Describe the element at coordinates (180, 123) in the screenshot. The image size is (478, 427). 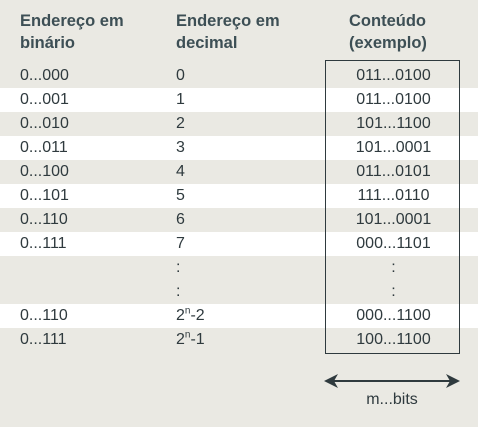
I see `decimal-address: 2` at that location.